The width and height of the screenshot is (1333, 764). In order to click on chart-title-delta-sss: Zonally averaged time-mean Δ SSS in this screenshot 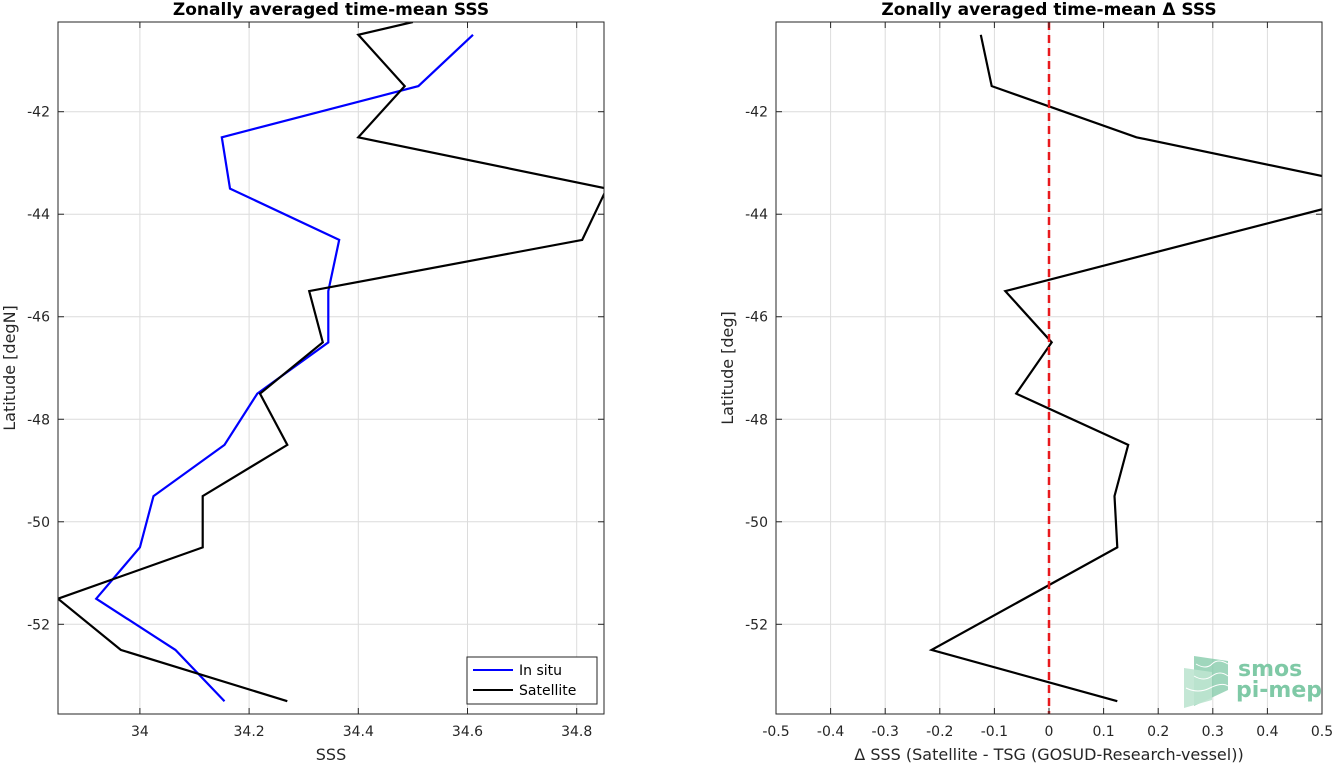, I will do `click(1048, 10)`.